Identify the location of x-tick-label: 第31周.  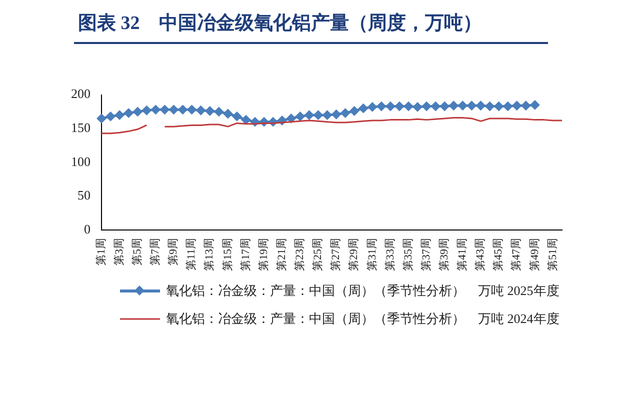
(372, 254).